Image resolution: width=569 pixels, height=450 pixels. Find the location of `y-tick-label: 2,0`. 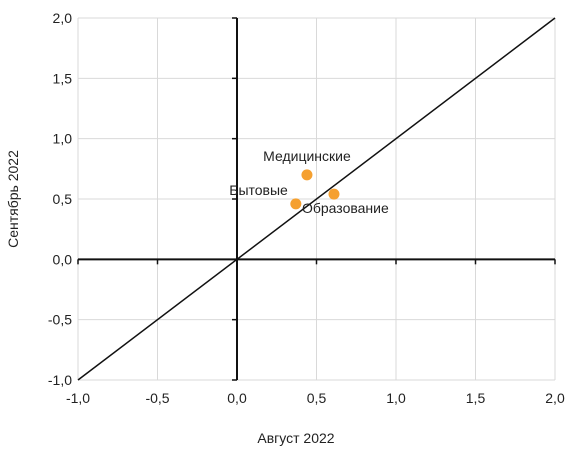

y-tick-label: 2,0 is located at coordinates (63, 18).